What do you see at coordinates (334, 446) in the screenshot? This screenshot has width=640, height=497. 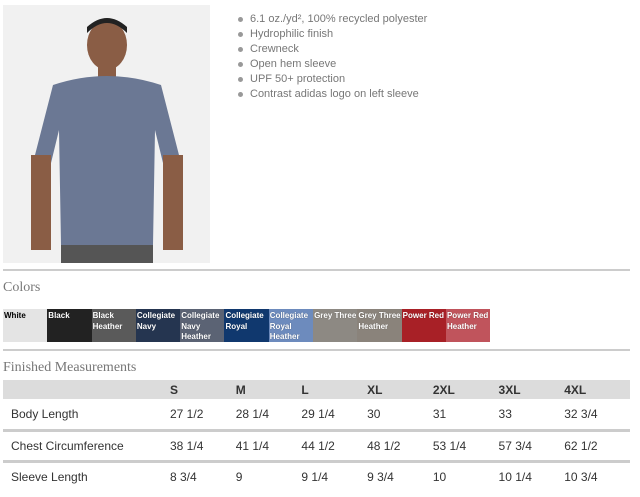 I see `measurement-cell: 44 1/2` at bounding box center [334, 446].